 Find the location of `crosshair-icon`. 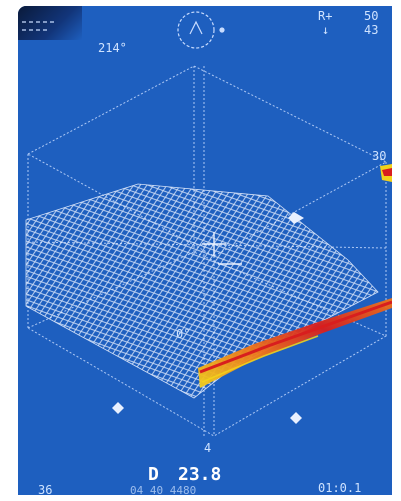

crosshair-icon is located at coordinates (222, 248).